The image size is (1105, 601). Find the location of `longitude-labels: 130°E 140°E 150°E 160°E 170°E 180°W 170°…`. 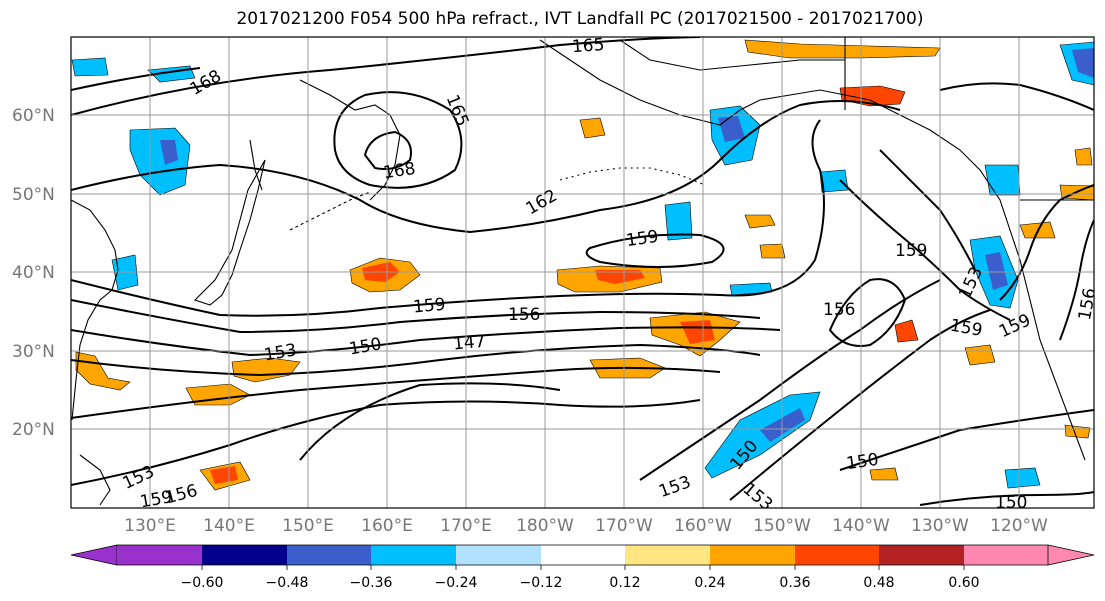

longitude-labels: 130°E 140°E 150°E 160°E 170°E 180°W 170°… is located at coordinates (586, 526).